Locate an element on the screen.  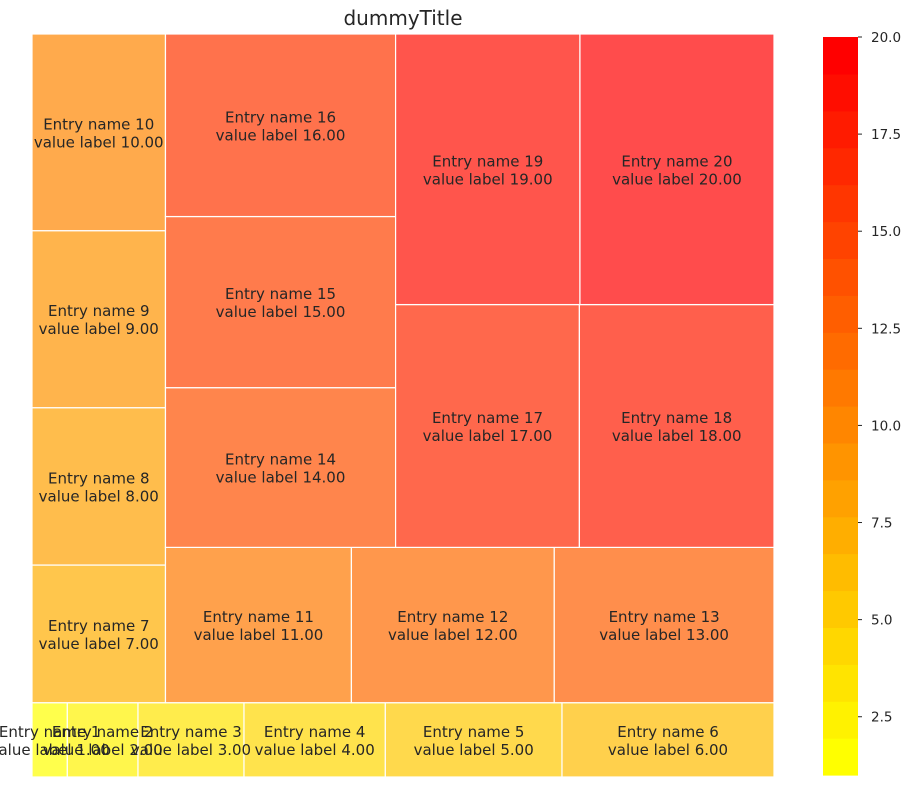
tile-name-label: Entry name 3 is located at coordinates (191, 732).